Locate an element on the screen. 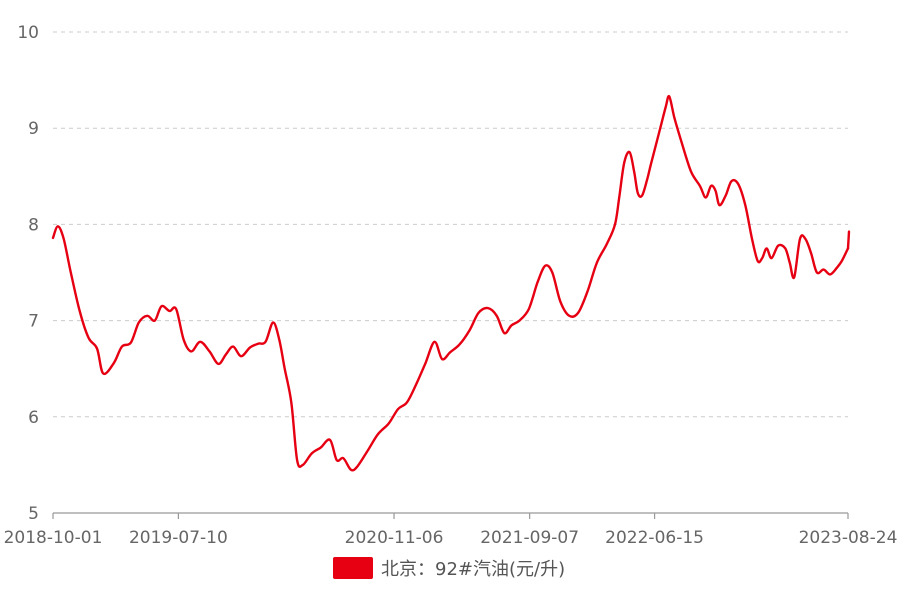 Image resolution: width=913 pixels, height=595 pixels. y-tick-label: 9 is located at coordinates (33, 129).